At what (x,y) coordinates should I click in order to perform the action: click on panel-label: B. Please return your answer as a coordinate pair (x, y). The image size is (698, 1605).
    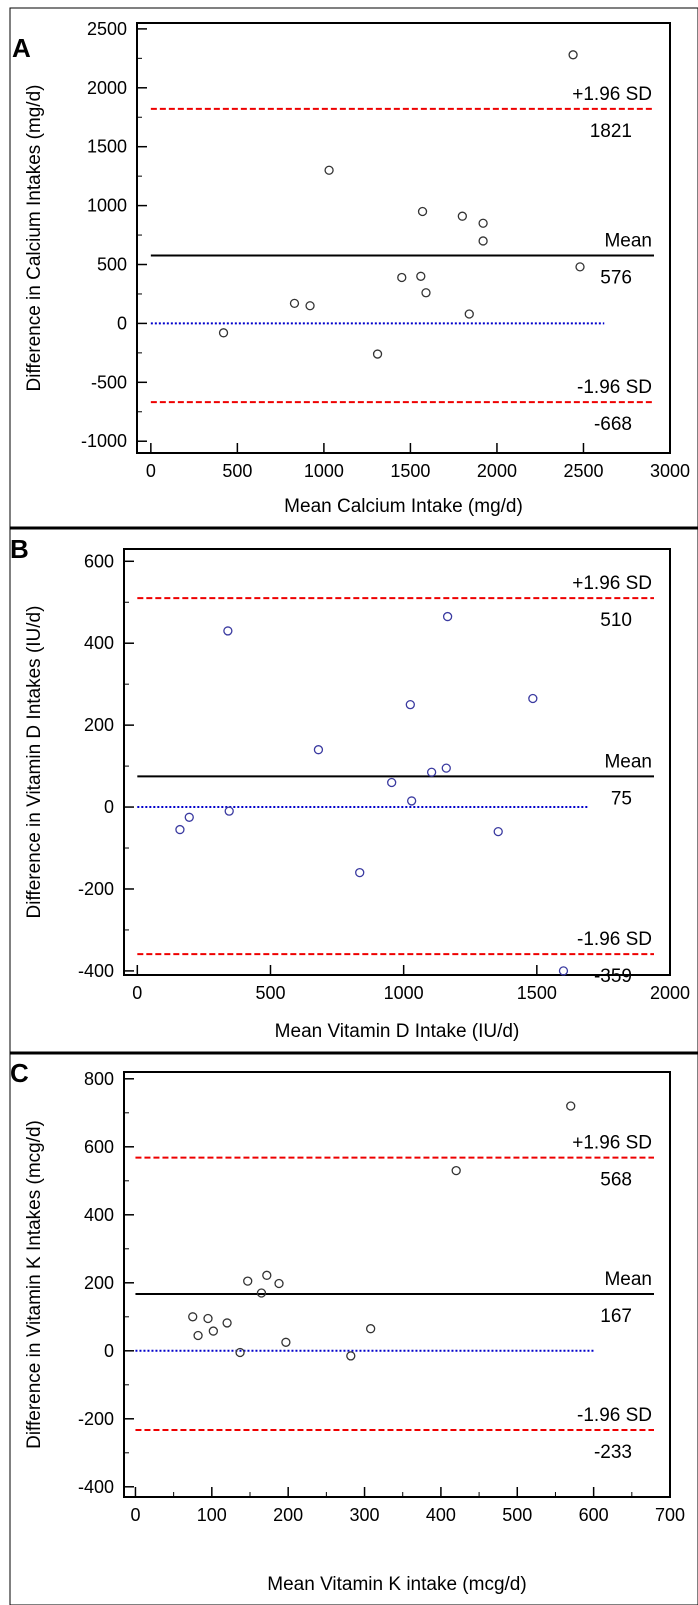
    Looking at the image, I should click on (19, 549).